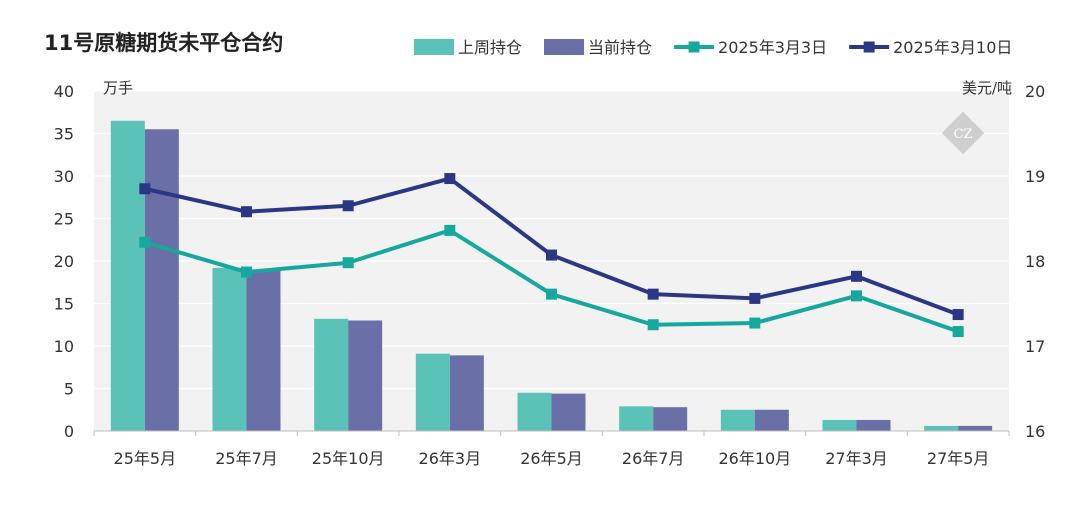  What do you see at coordinates (246, 458) in the screenshot?
I see `x-tick-label: 25年7月` at bounding box center [246, 458].